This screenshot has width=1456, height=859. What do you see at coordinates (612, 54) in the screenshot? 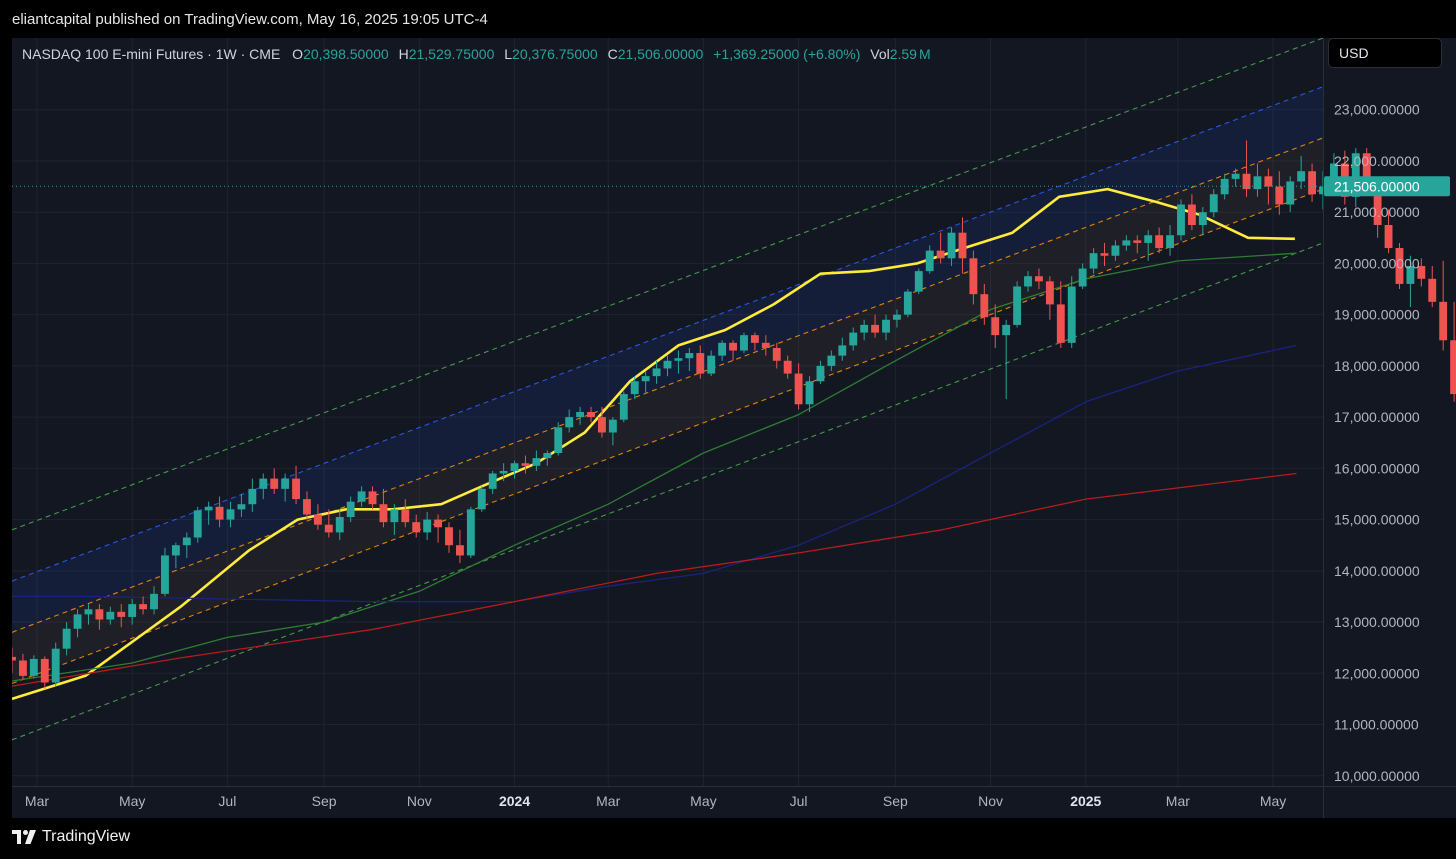
I see `close-label: C` at bounding box center [612, 54].